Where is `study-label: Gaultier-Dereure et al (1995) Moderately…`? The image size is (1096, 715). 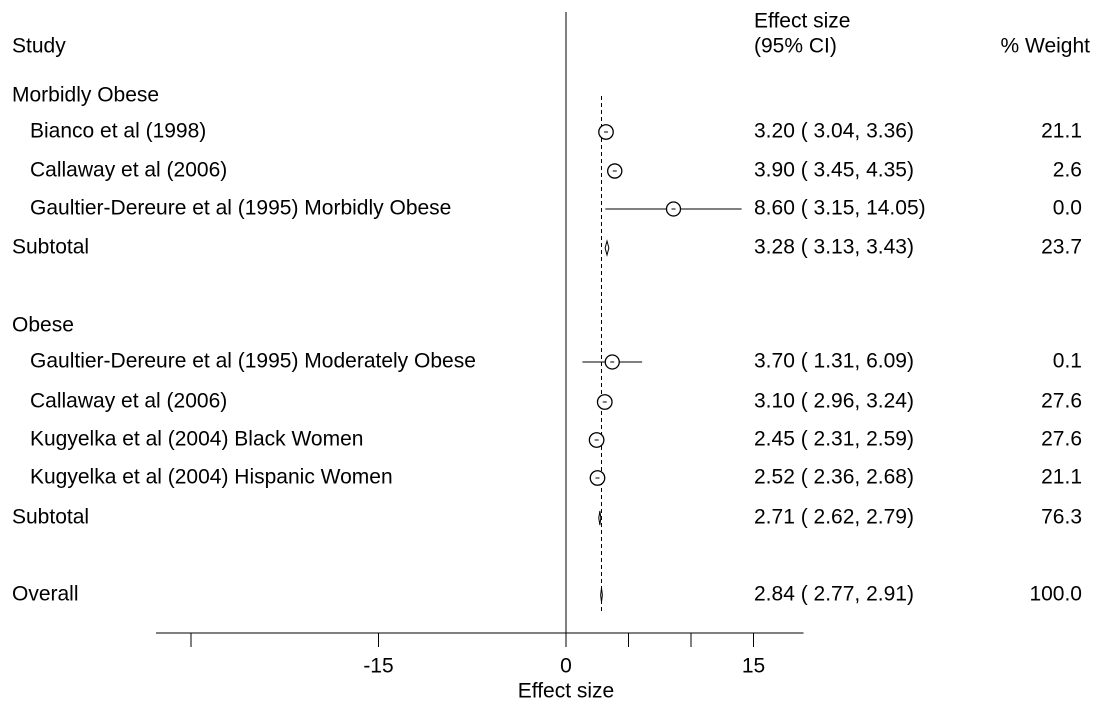
study-label: Gaultier-Dereure et al (1995) Moderately… is located at coordinates (253, 361).